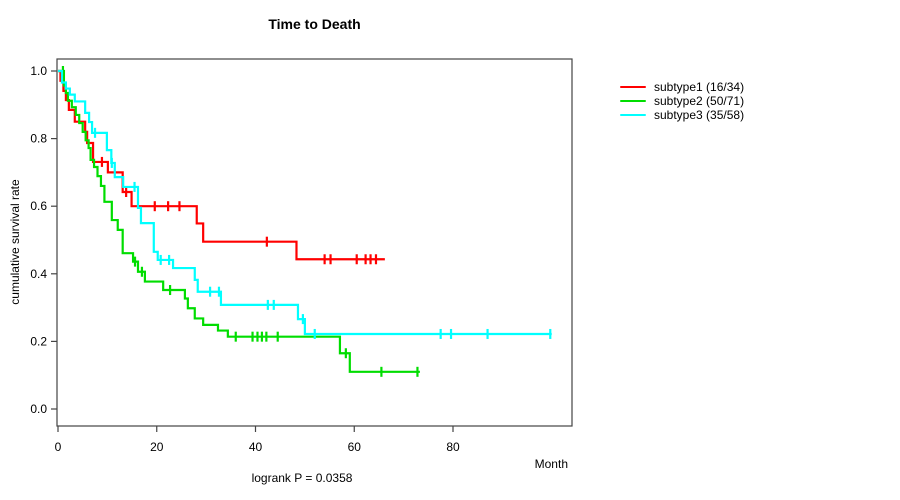 The height and width of the screenshot is (500, 900). Describe the element at coordinates (38, 274) in the screenshot. I see `y-tick-label: 0.4` at that location.